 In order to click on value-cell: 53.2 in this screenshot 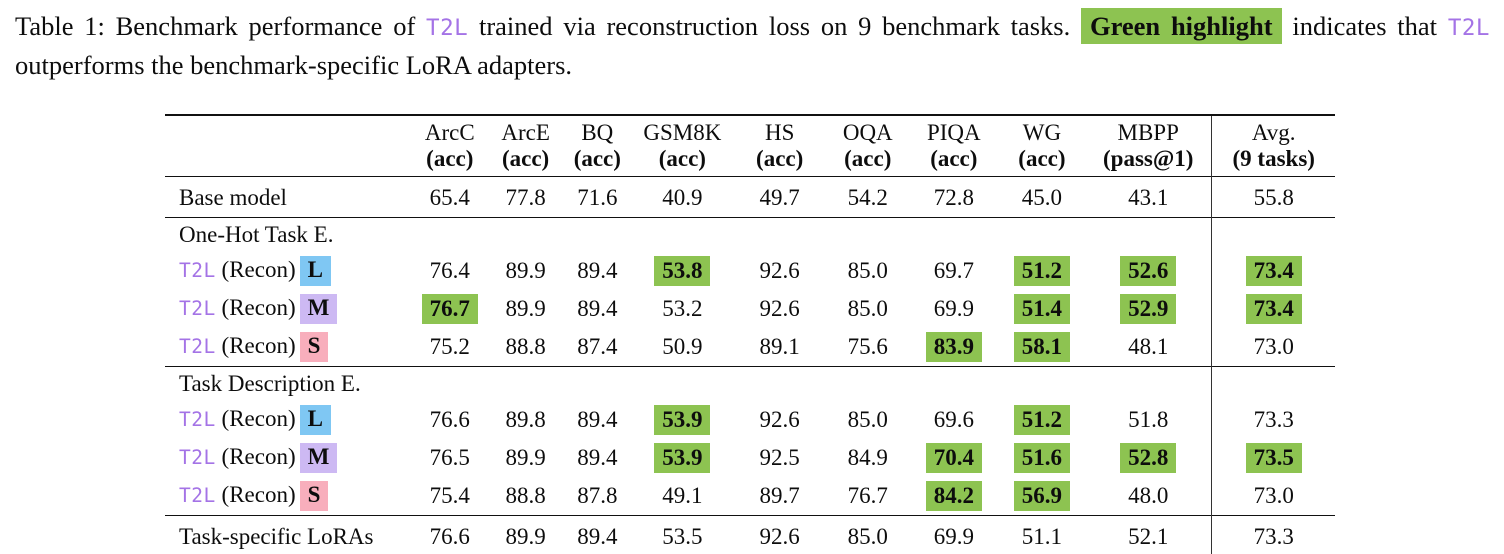, I will do `click(682, 308)`.